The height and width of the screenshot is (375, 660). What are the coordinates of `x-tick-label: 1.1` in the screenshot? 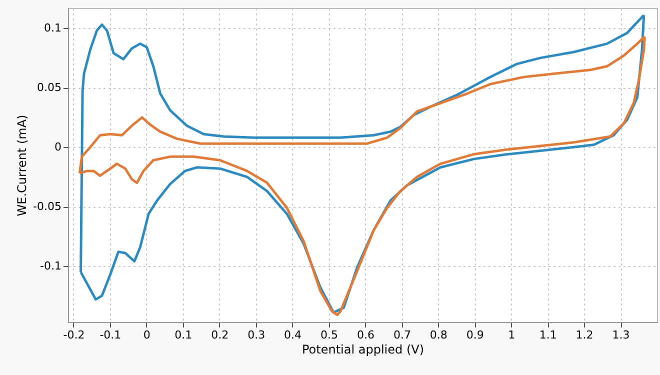 It's located at (548, 335).